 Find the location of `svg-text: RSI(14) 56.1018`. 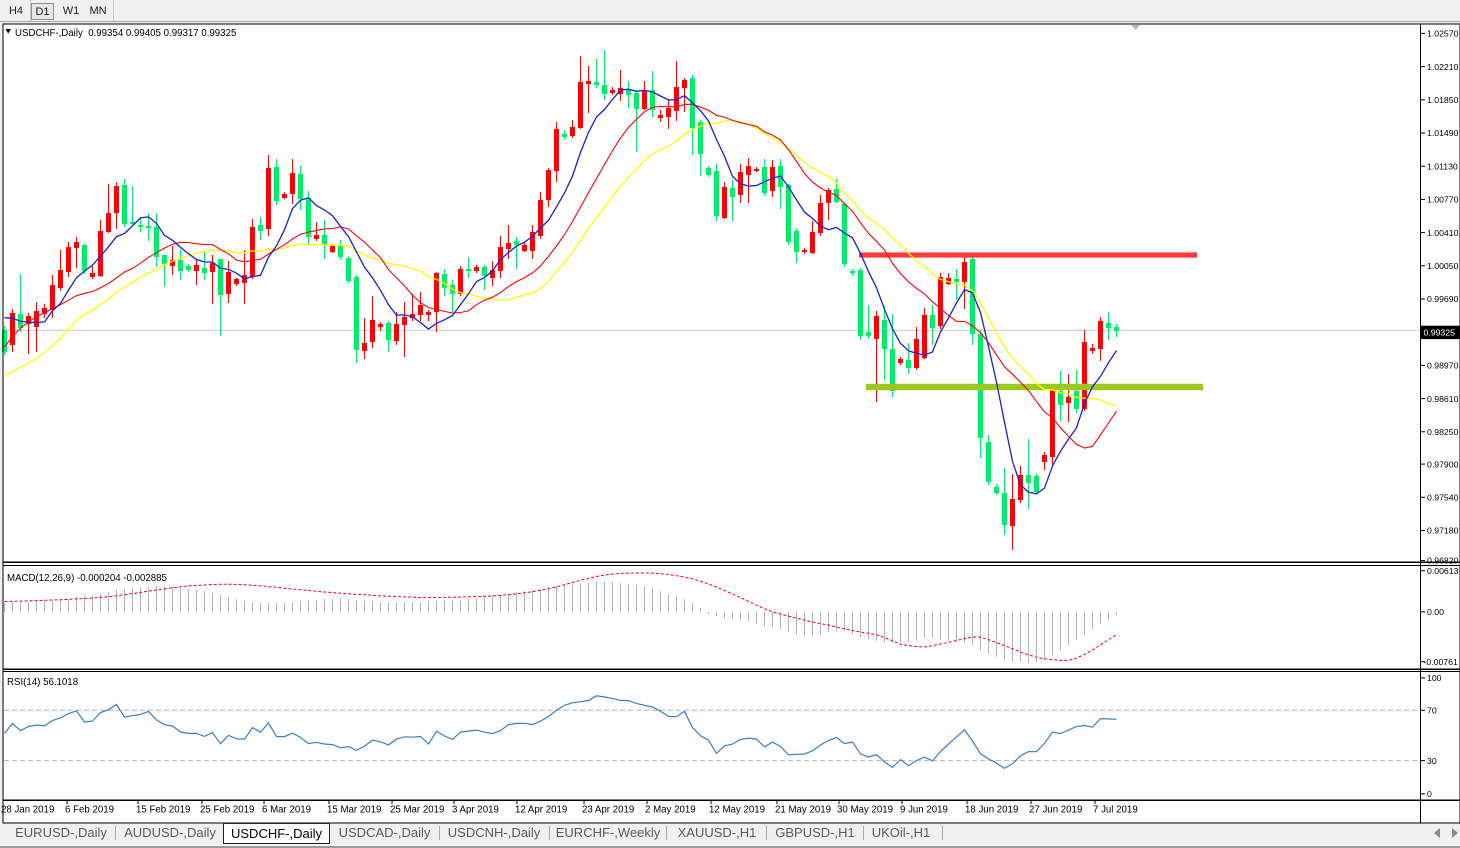

svg-text: RSI(14) 56.1018 is located at coordinates (42, 682).